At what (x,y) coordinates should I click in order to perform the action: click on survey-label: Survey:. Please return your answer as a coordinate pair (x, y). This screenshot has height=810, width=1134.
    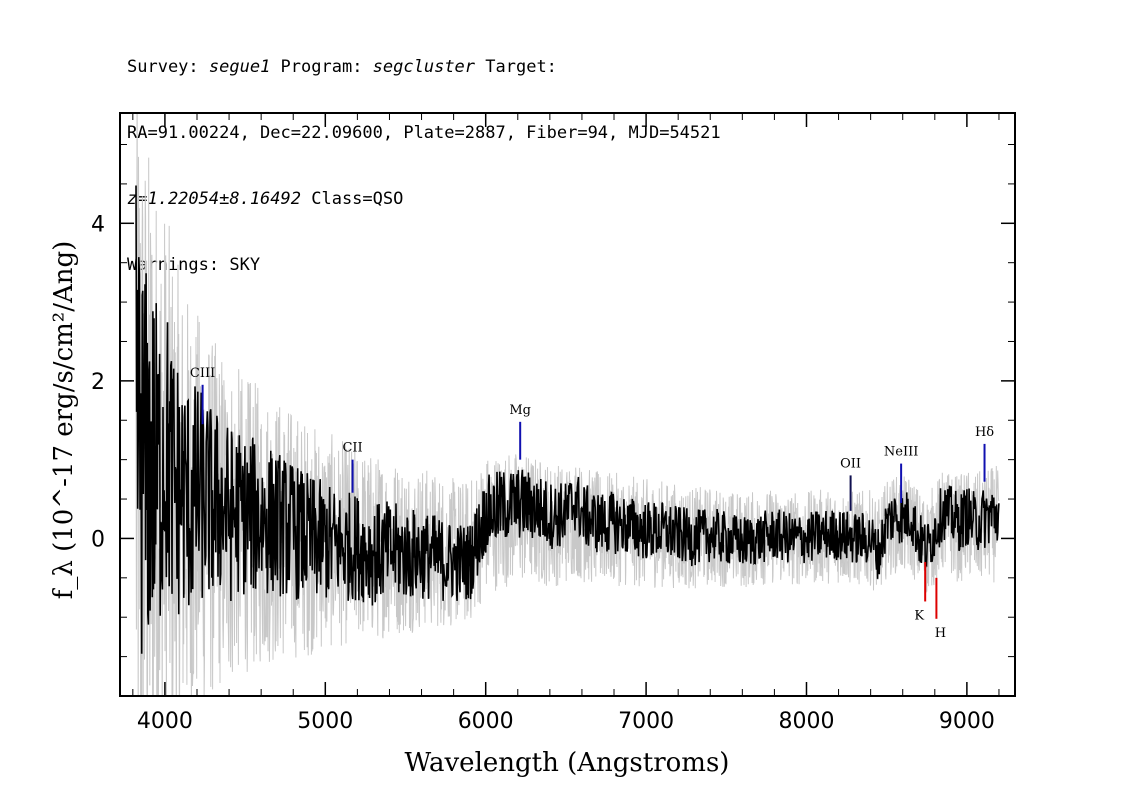
    Looking at the image, I should click on (168, 67).